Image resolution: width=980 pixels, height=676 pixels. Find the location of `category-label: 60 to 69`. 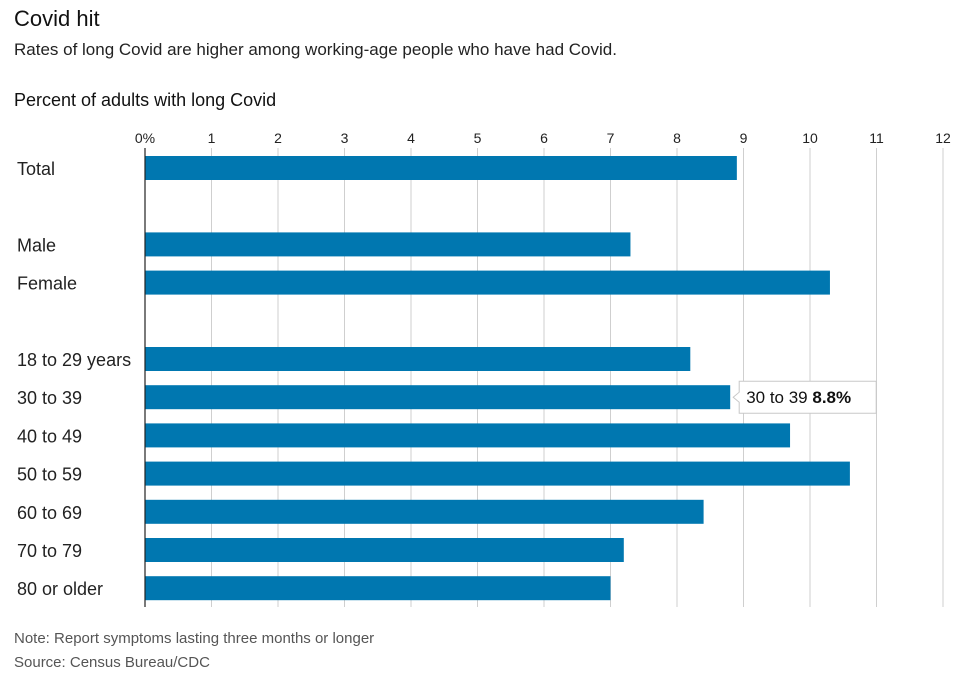

category-label: 60 to 69 is located at coordinates (49, 513).